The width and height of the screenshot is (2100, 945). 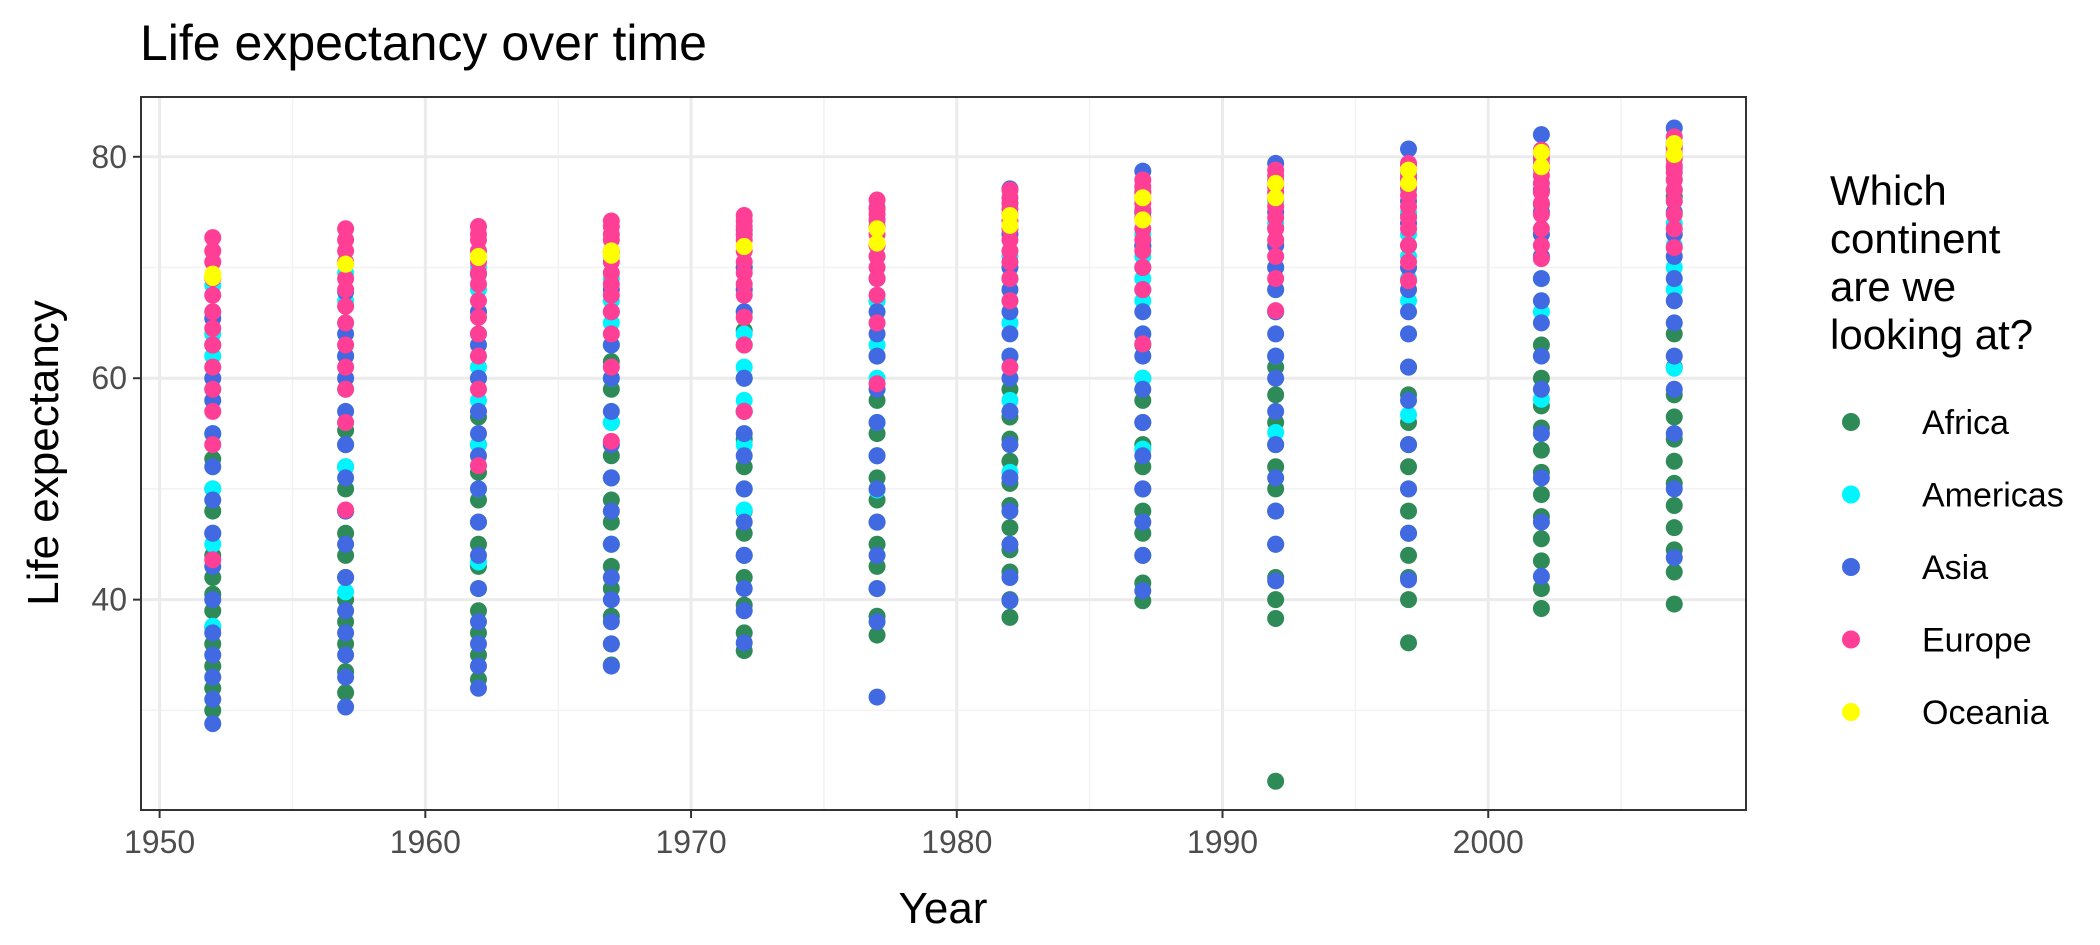 What do you see at coordinates (824, 835) in the screenshot?
I see `x-axis: 1950 1960 1970 1980 1990 2000` at bounding box center [824, 835].